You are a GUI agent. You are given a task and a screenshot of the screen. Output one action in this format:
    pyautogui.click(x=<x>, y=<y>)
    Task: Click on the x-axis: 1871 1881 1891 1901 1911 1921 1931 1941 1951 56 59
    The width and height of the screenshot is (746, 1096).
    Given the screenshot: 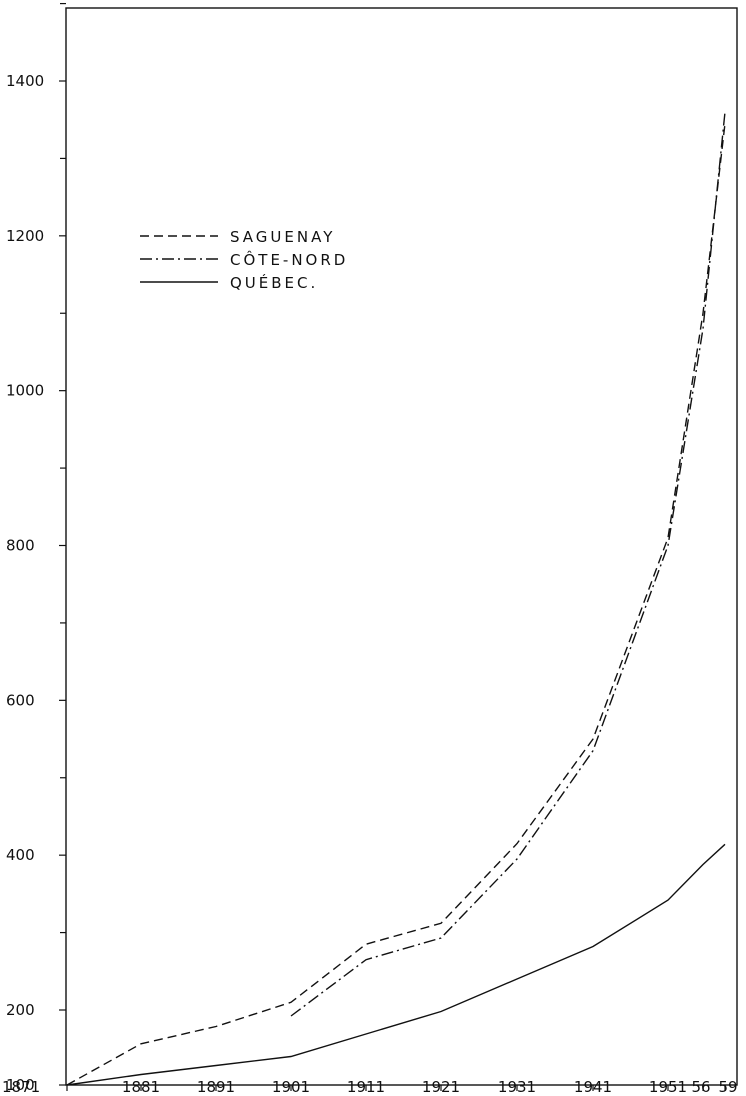 What is the action you would take?
    pyautogui.click(x=370, y=1087)
    